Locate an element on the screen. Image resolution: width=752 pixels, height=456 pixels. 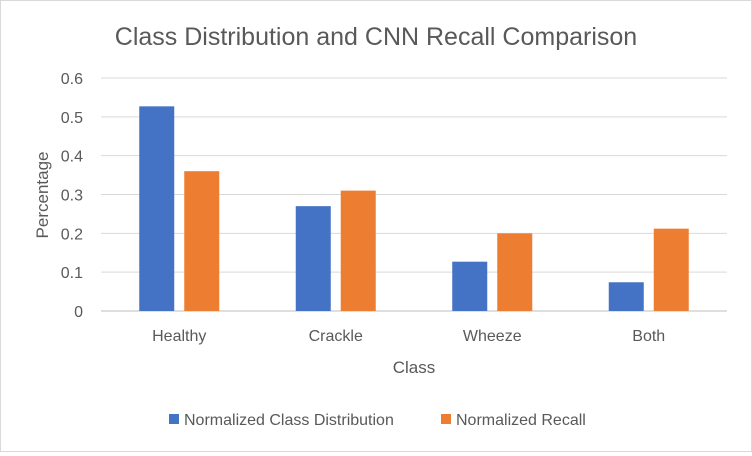
legend-label: Normalized Recall is located at coordinates (521, 420).